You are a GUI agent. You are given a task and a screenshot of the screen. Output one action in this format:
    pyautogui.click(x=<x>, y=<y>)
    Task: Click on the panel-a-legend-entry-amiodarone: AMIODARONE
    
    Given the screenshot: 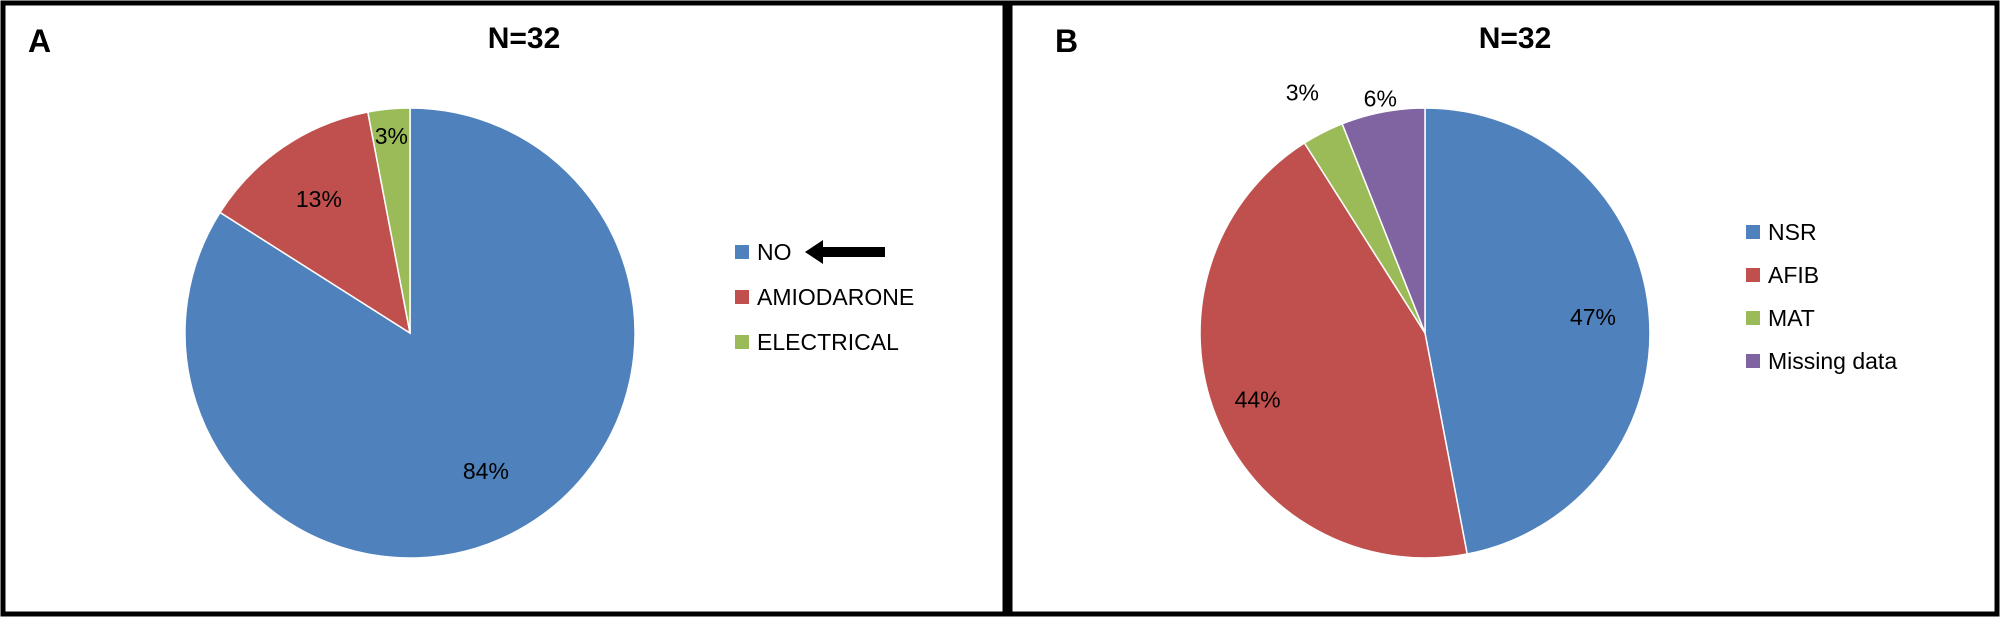 What is the action you would take?
    pyautogui.click(x=835, y=297)
    